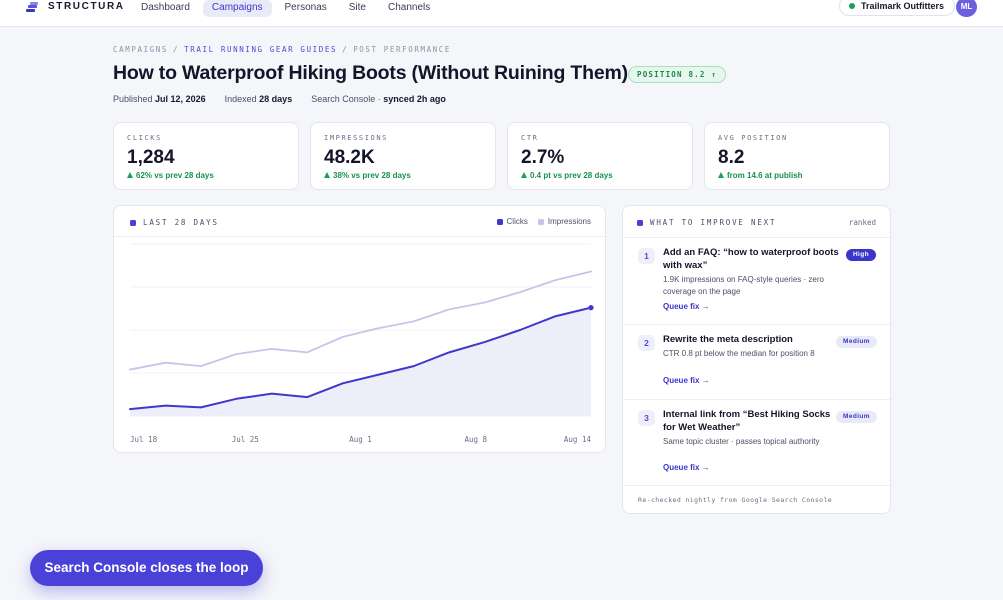 This screenshot has height=600, width=1003. What do you see at coordinates (357, 7) in the screenshot?
I see `nav-item-site: Site` at bounding box center [357, 7].